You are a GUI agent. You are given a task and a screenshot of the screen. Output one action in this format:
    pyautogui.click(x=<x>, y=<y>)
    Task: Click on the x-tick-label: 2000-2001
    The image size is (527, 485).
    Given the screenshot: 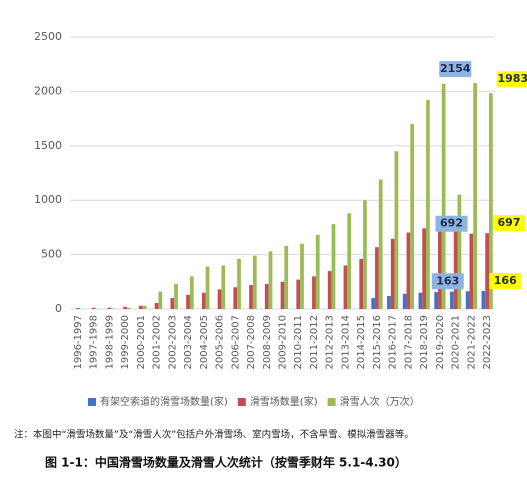 What is the action you would take?
    pyautogui.click(x=141, y=342)
    